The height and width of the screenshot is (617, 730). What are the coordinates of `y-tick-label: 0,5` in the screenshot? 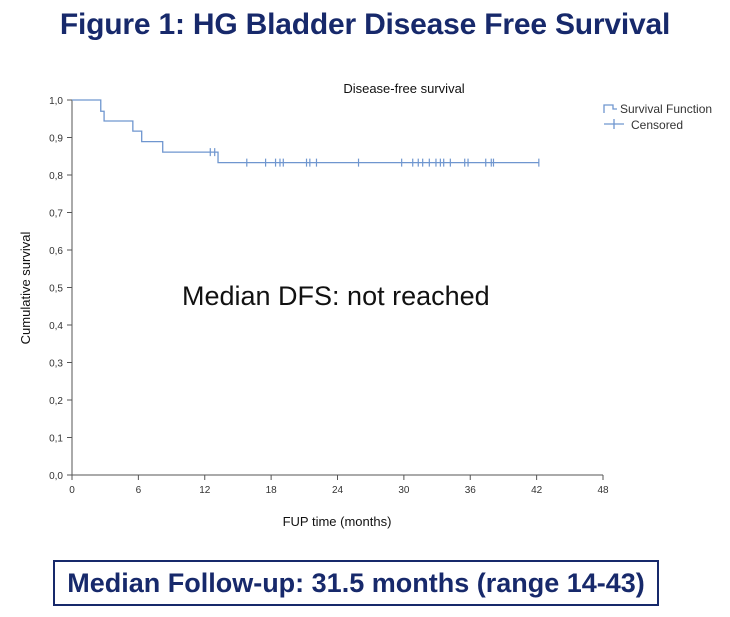 It's located at (56, 289).